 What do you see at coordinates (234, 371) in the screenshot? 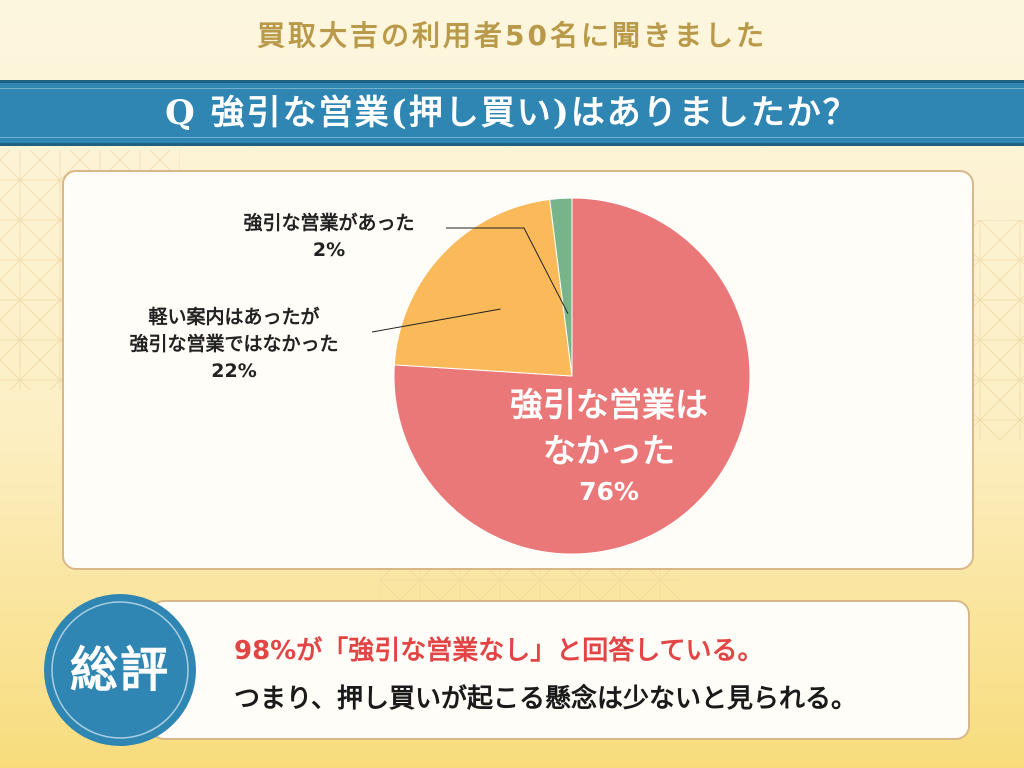
I see `slice-label-light-pct: 22%` at bounding box center [234, 371].